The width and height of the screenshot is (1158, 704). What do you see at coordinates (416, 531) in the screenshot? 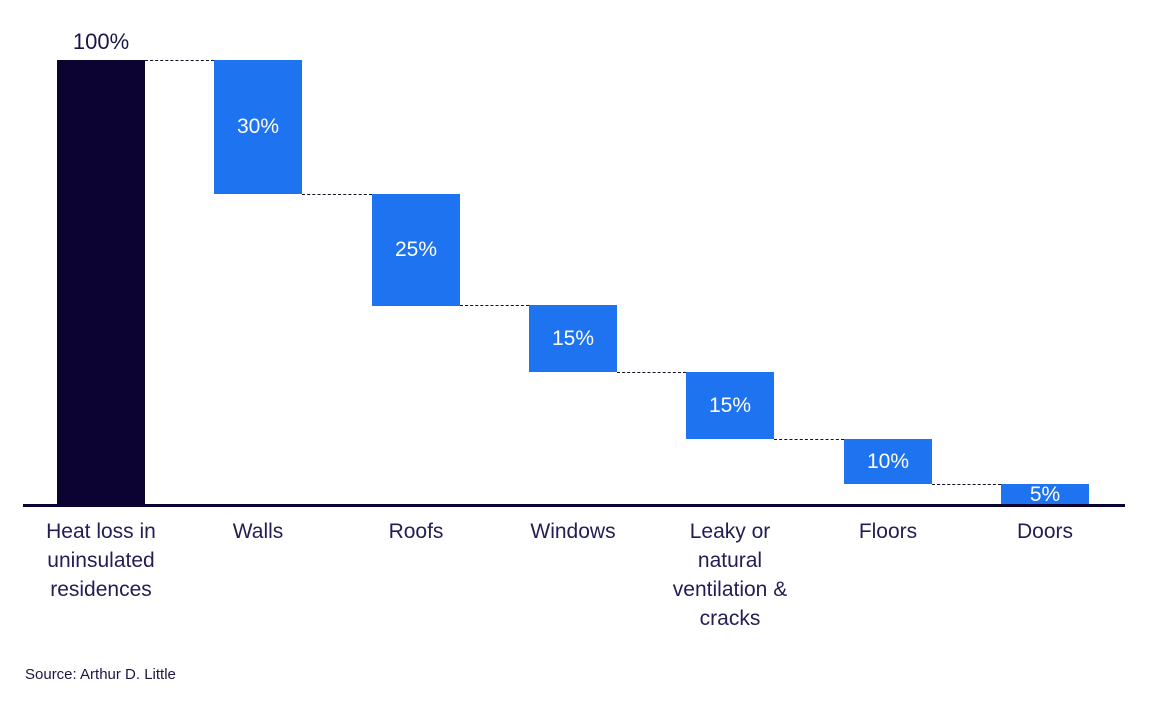
I see `x-axis-label-2: Roofs` at bounding box center [416, 531].